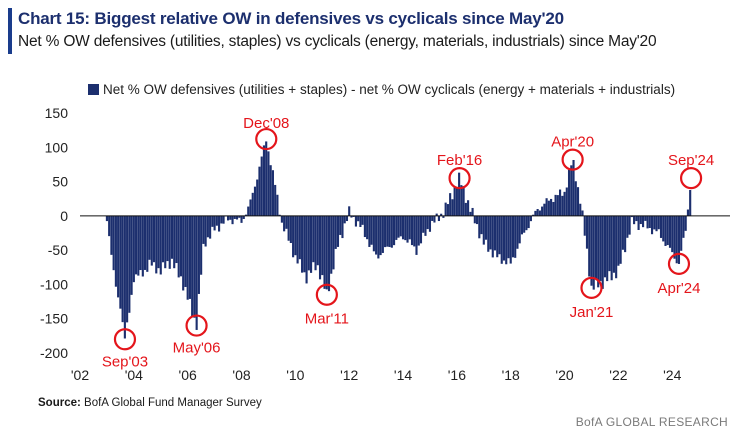  What do you see at coordinates (10, 31) in the screenshot?
I see `title-accent-bar` at bounding box center [10, 31].